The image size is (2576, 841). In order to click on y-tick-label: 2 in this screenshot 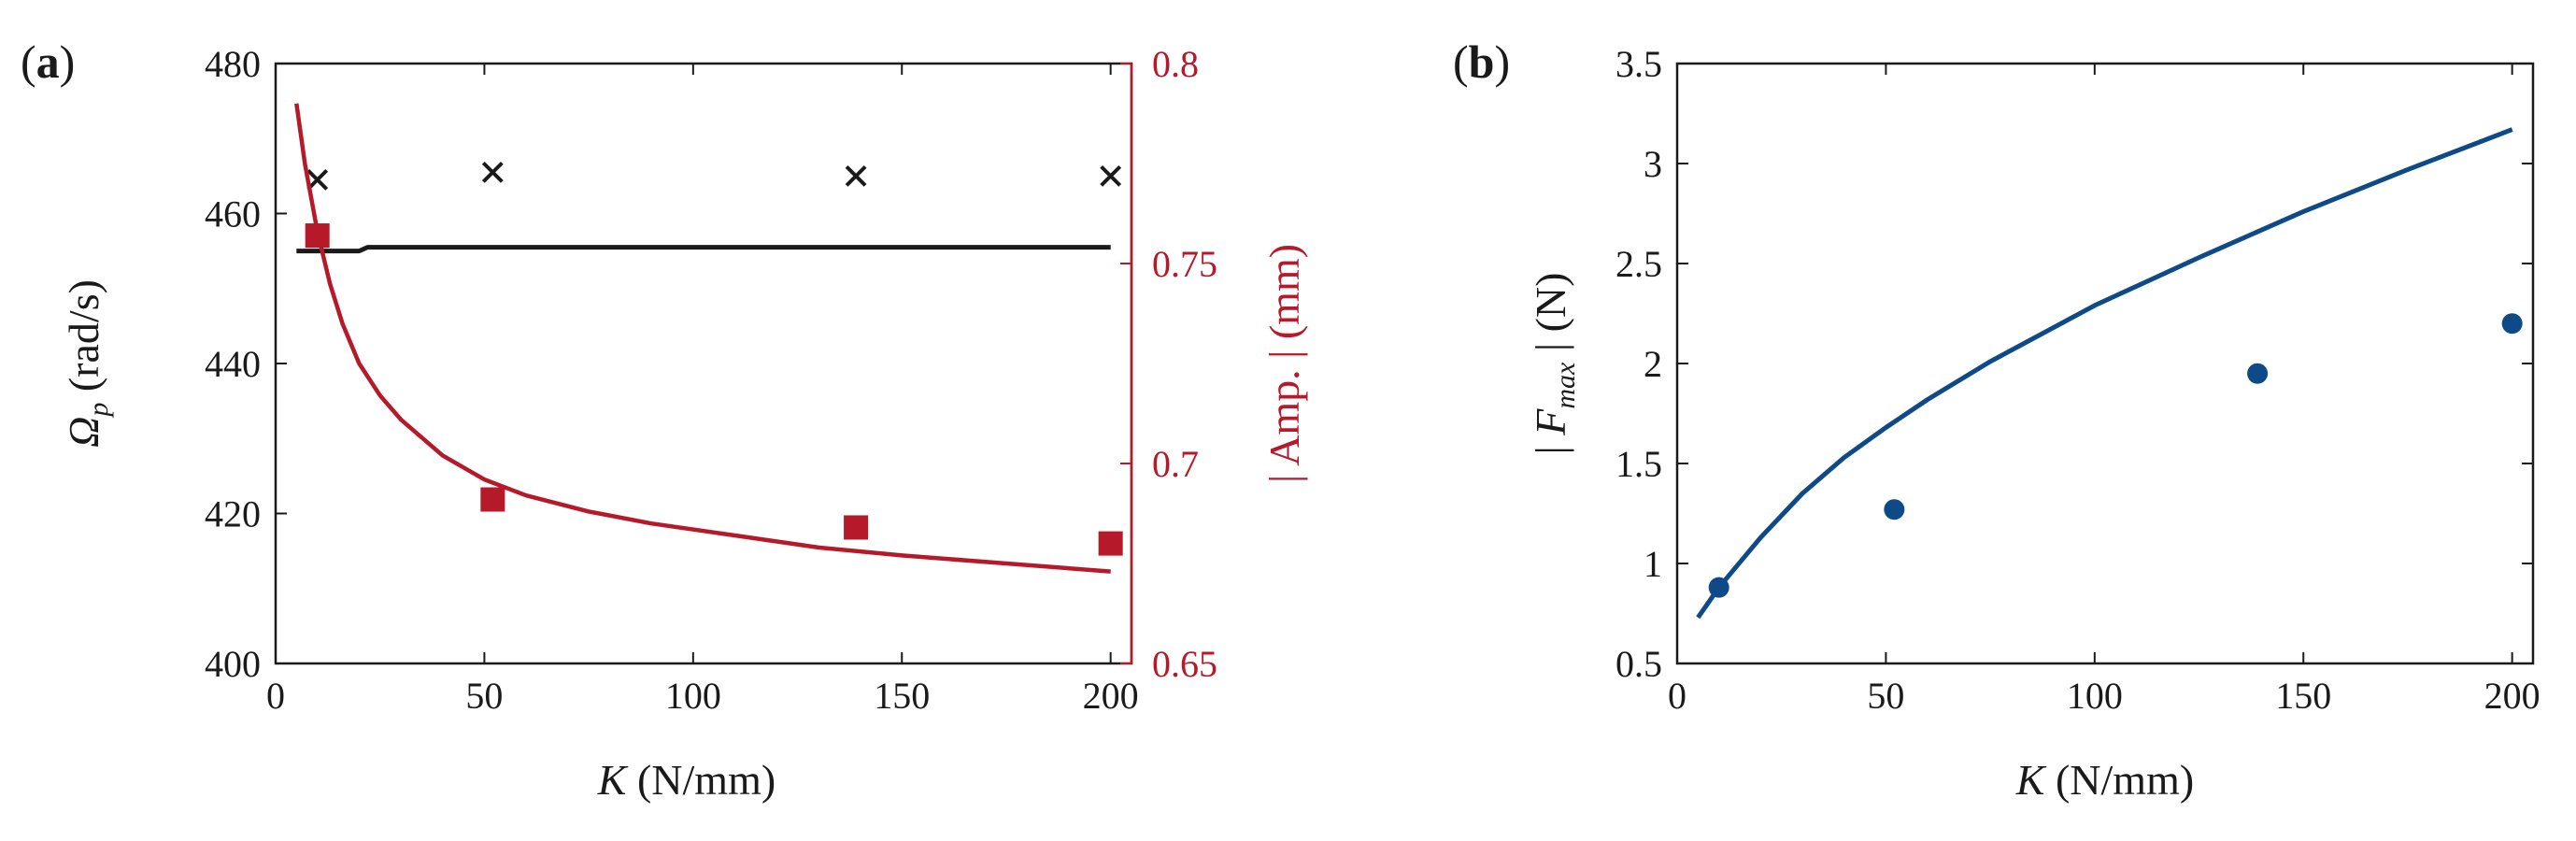, I will do `click(1653, 364)`.